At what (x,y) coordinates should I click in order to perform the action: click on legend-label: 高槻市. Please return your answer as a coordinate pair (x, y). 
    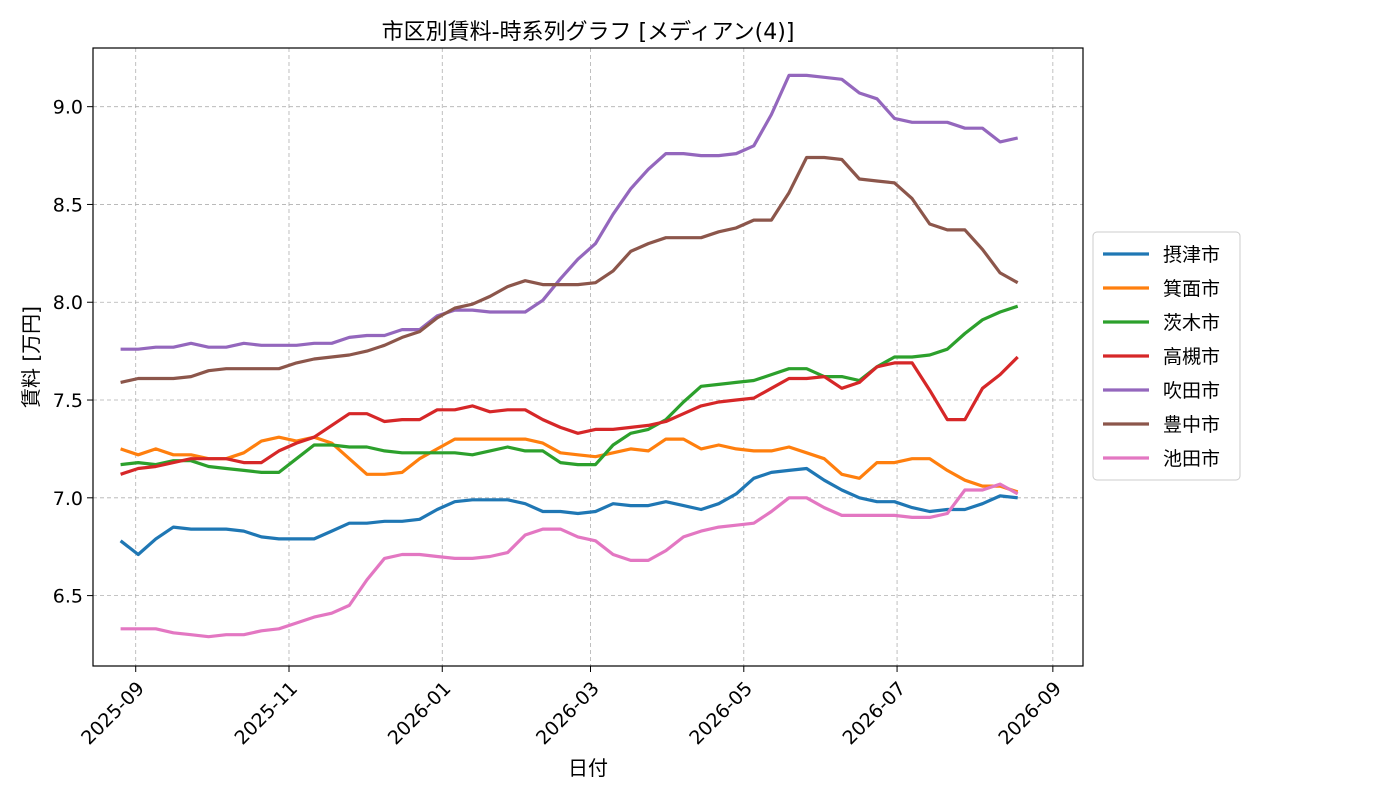
    Looking at the image, I should click on (1191, 357).